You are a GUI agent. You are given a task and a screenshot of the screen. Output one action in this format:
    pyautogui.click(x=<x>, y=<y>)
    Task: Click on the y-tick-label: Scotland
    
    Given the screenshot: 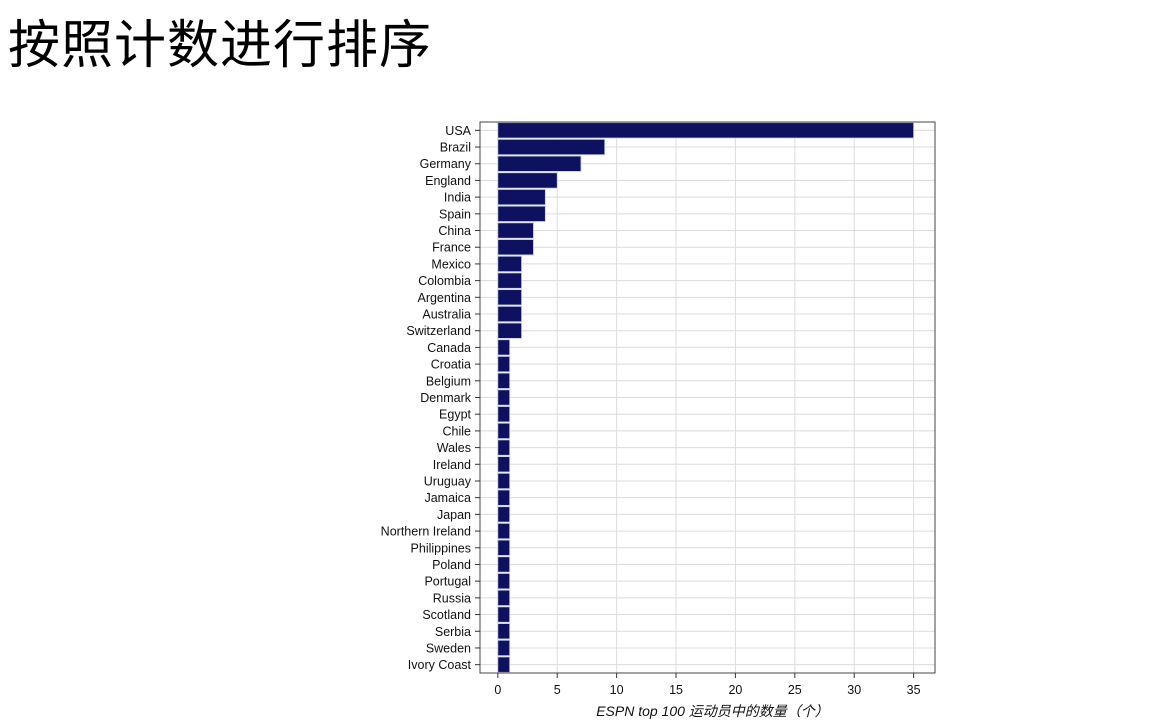 What is the action you would take?
    pyautogui.click(x=446, y=615)
    